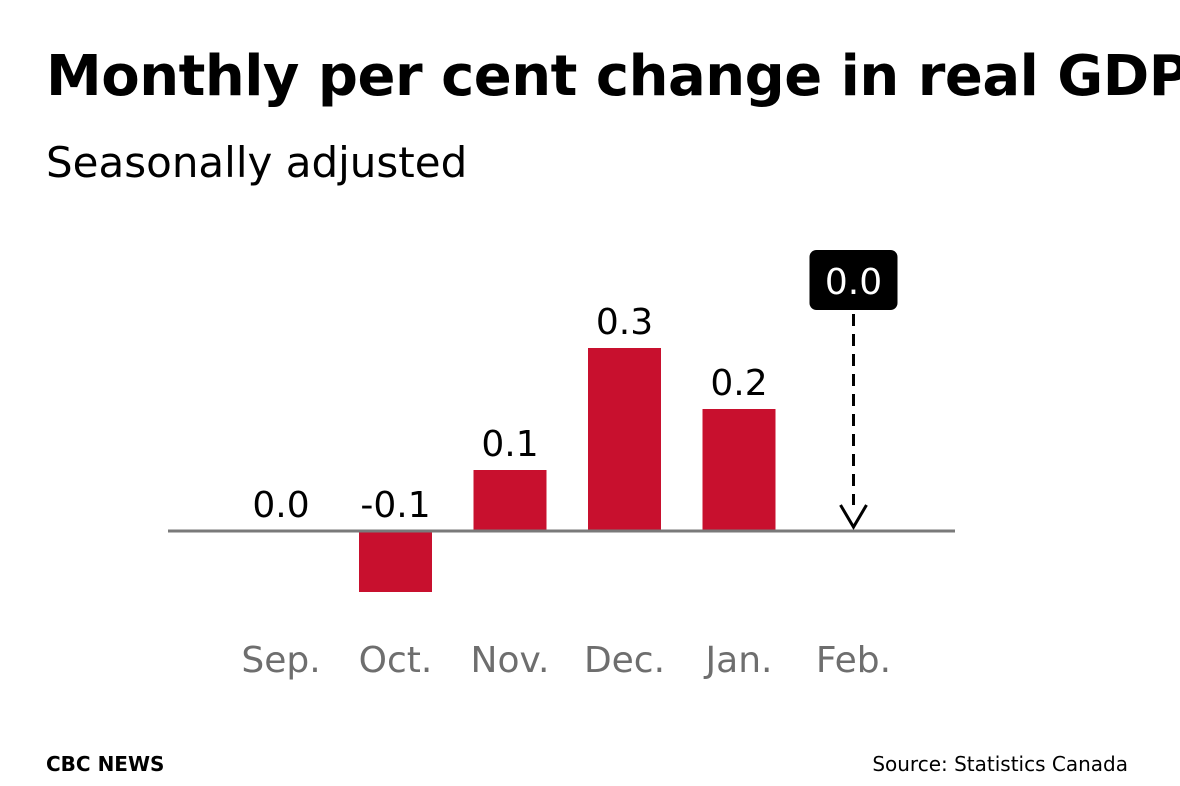 This screenshot has width=1180, height=786. Describe the element at coordinates (395, 561) in the screenshot. I see `bar-oct` at that location.